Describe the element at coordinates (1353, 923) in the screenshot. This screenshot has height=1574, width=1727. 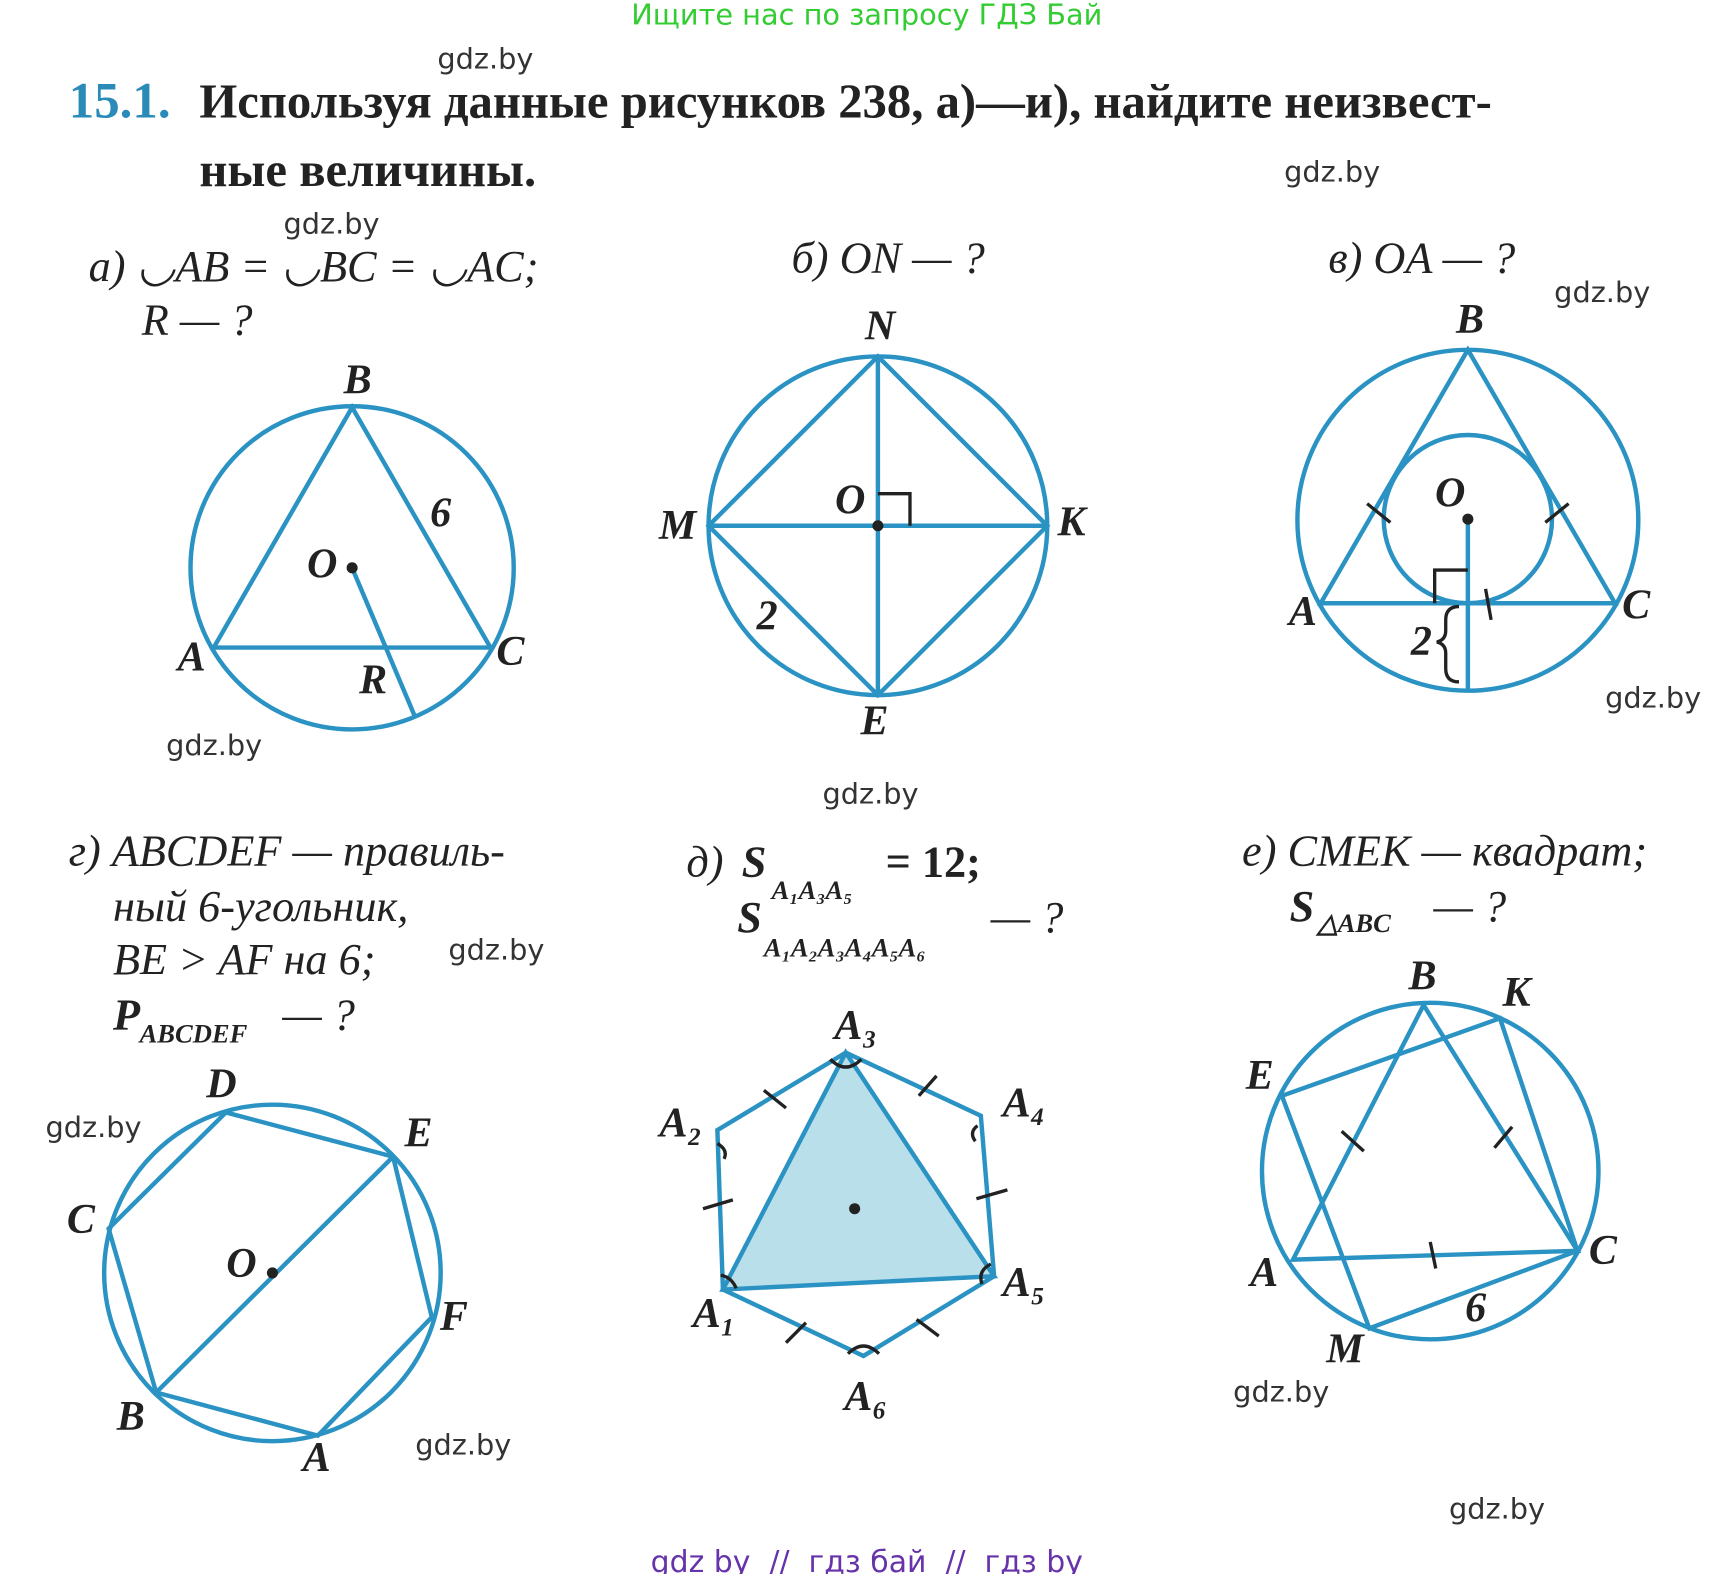
I see `subscript: △ABC` at that location.